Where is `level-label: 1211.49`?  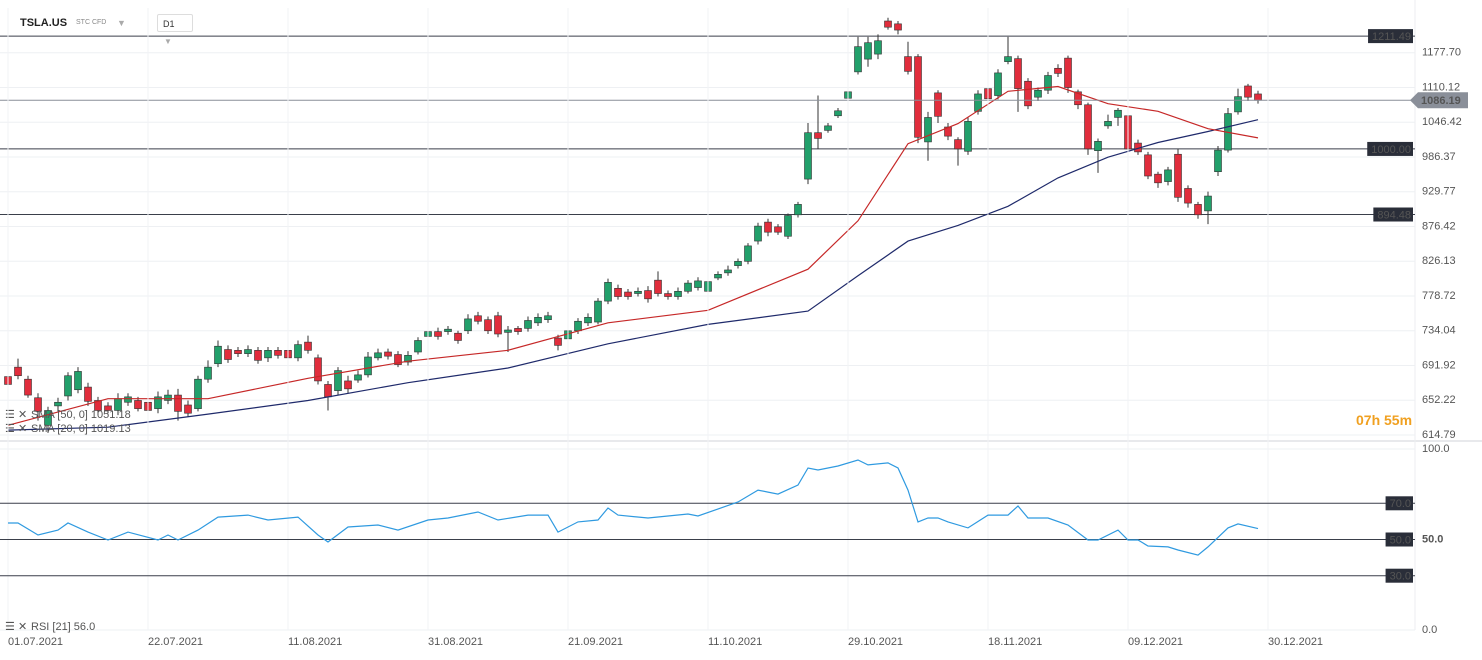
level-label: 1211.49 is located at coordinates (1390, 36).